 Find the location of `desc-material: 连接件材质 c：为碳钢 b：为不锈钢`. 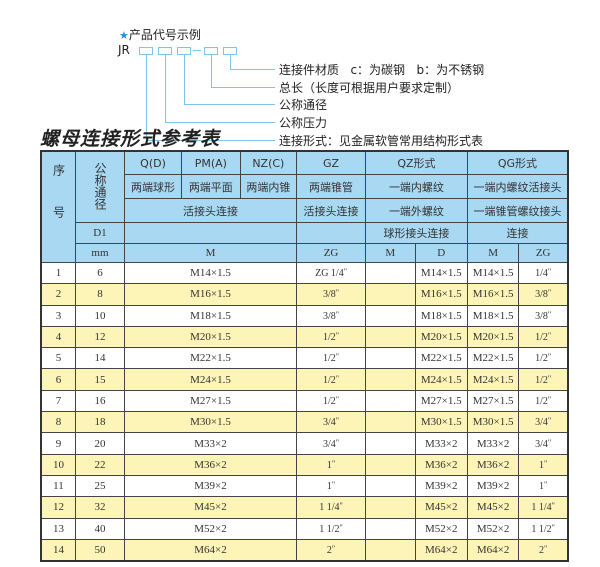

desc-material: 连接件材质 c：为碳钢 b：为不锈钢 is located at coordinates (382, 70).